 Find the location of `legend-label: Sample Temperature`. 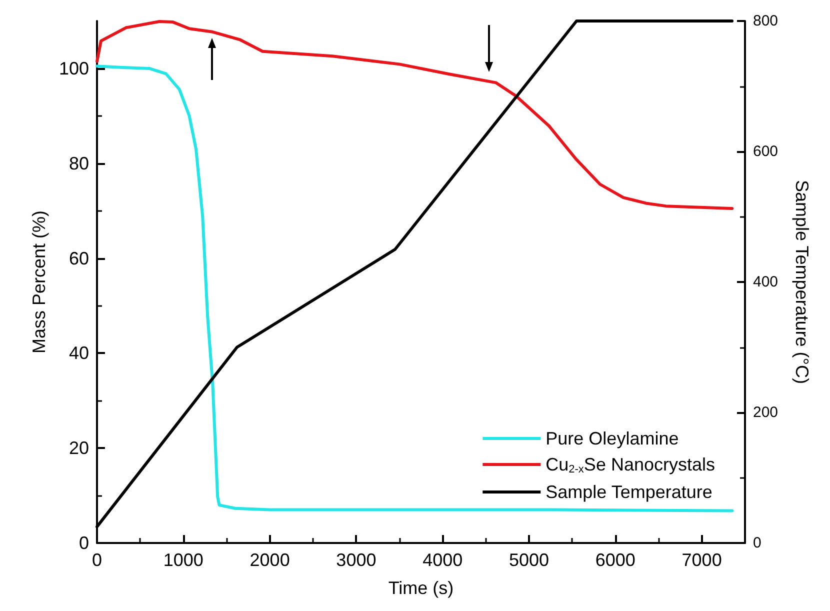

legend-label: Sample Temperature is located at coordinates (629, 492).